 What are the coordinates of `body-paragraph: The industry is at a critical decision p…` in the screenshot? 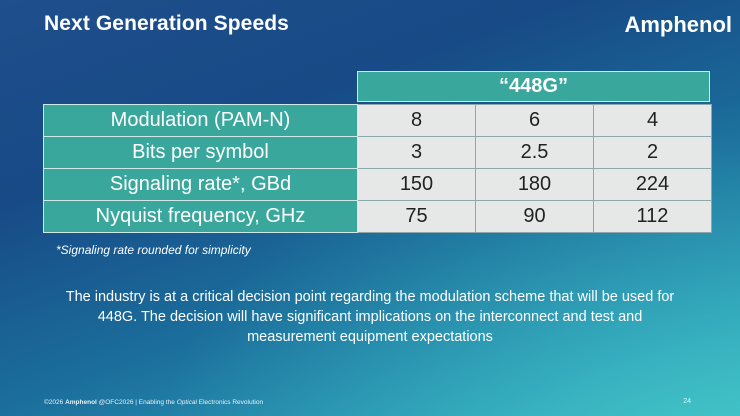 It's located at (370, 317).